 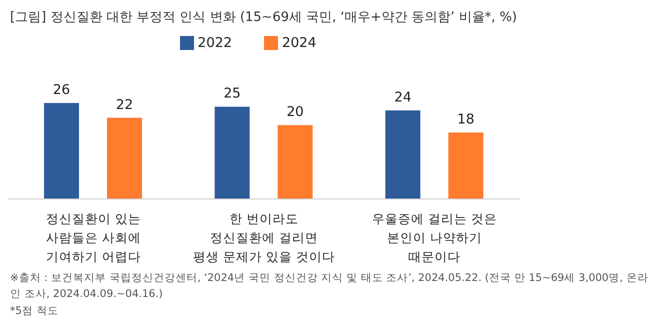 I want to click on legend-label: 2022, so click(x=215, y=43).